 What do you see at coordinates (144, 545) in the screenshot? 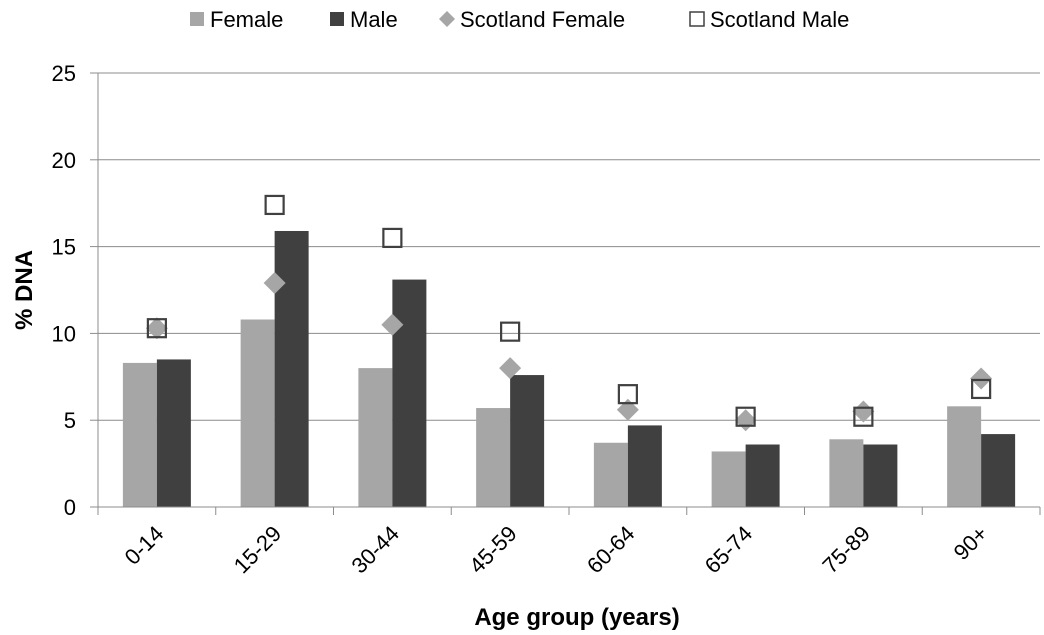
I see `x-tick-label: 0-14` at bounding box center [144, 545].